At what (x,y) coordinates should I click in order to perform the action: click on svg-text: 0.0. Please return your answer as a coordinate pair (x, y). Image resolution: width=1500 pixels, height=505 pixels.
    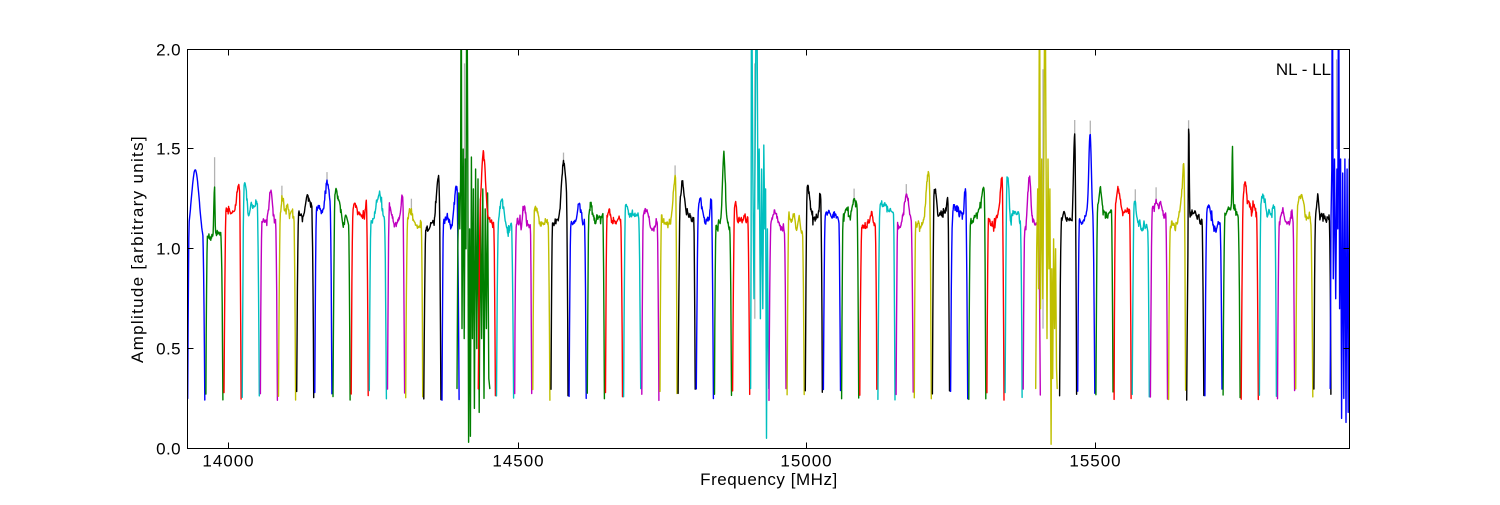
    Looking at the image, I should click on (168, 449).